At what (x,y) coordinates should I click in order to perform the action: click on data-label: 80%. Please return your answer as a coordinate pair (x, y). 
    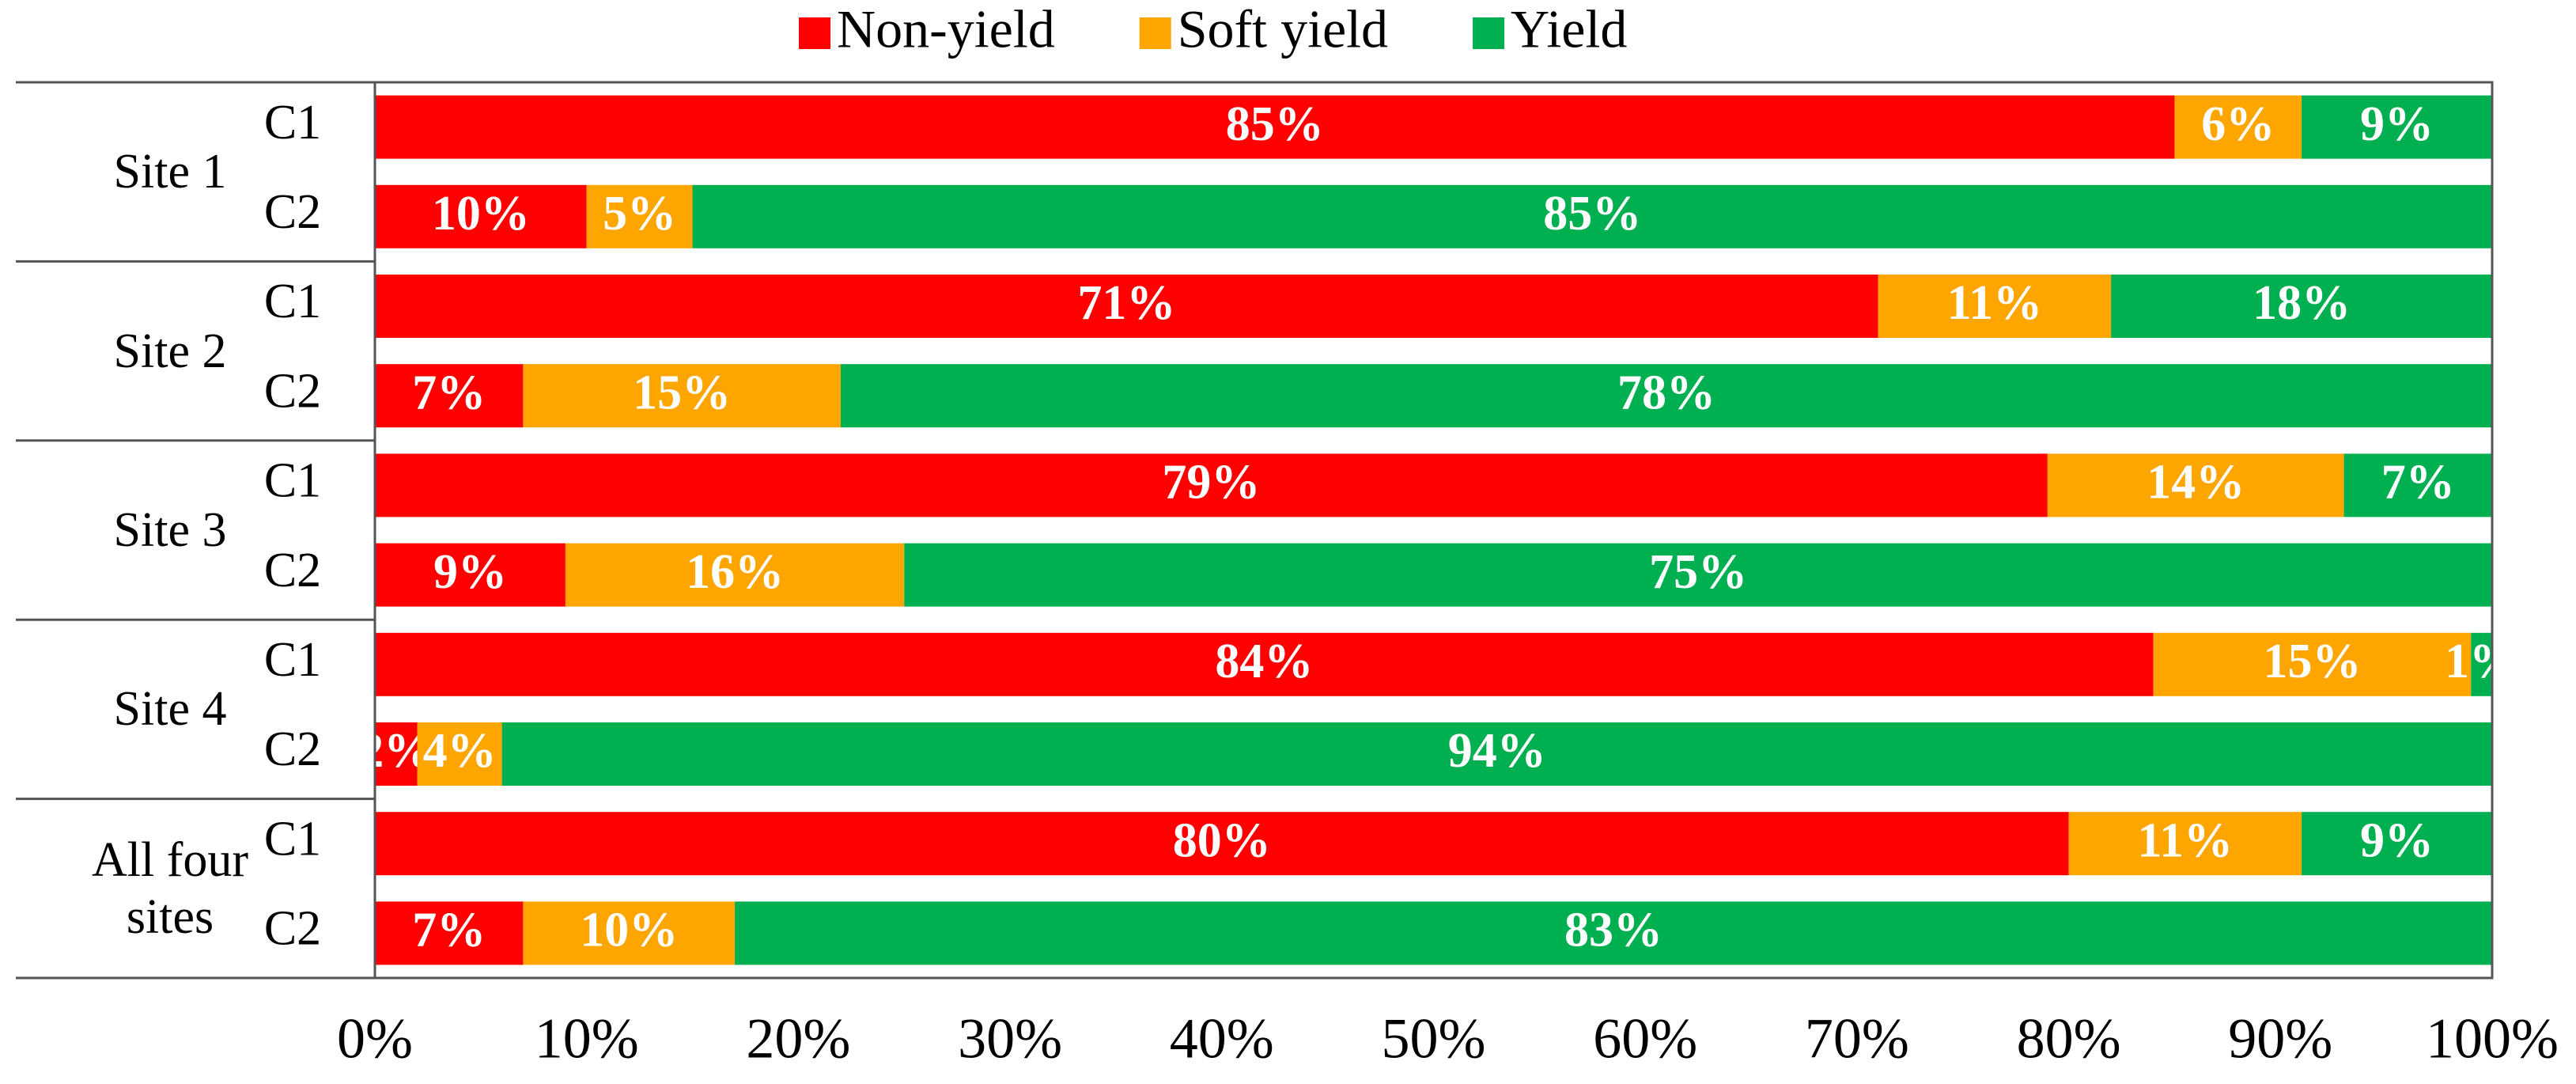
    Looking at the image, I should click on (1222, 840).